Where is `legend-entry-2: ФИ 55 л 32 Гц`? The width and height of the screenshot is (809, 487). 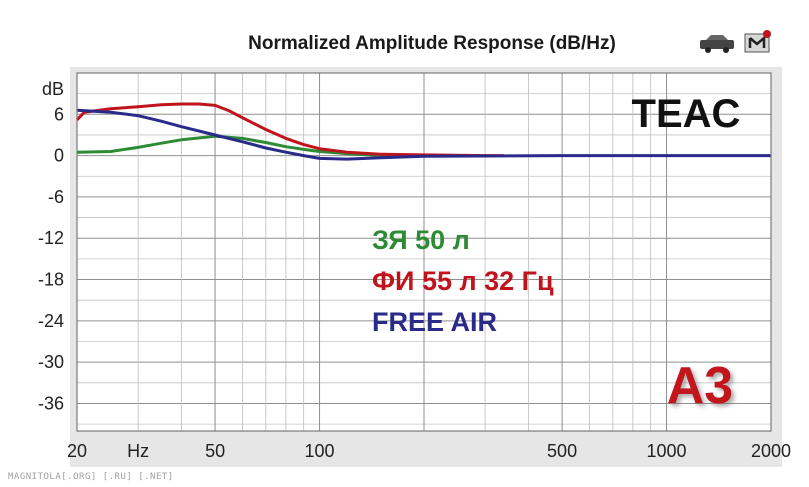
legend-entry-2: ФИ 55 л 32 Гц is located at coordinates (463, 281).